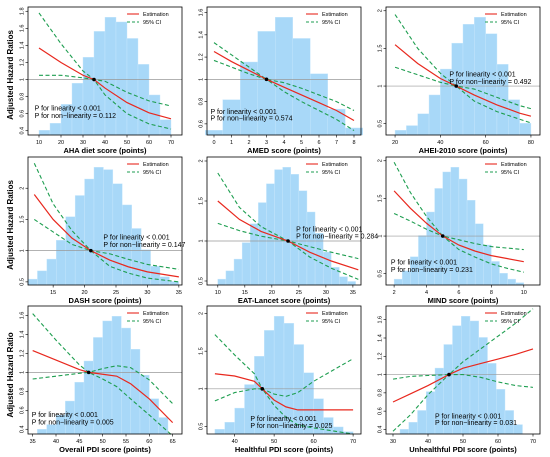  What do you see at coordinates (127, 143) in the screenshot?
I see `x-tick-label: 50` at bounding box center [127, 143].